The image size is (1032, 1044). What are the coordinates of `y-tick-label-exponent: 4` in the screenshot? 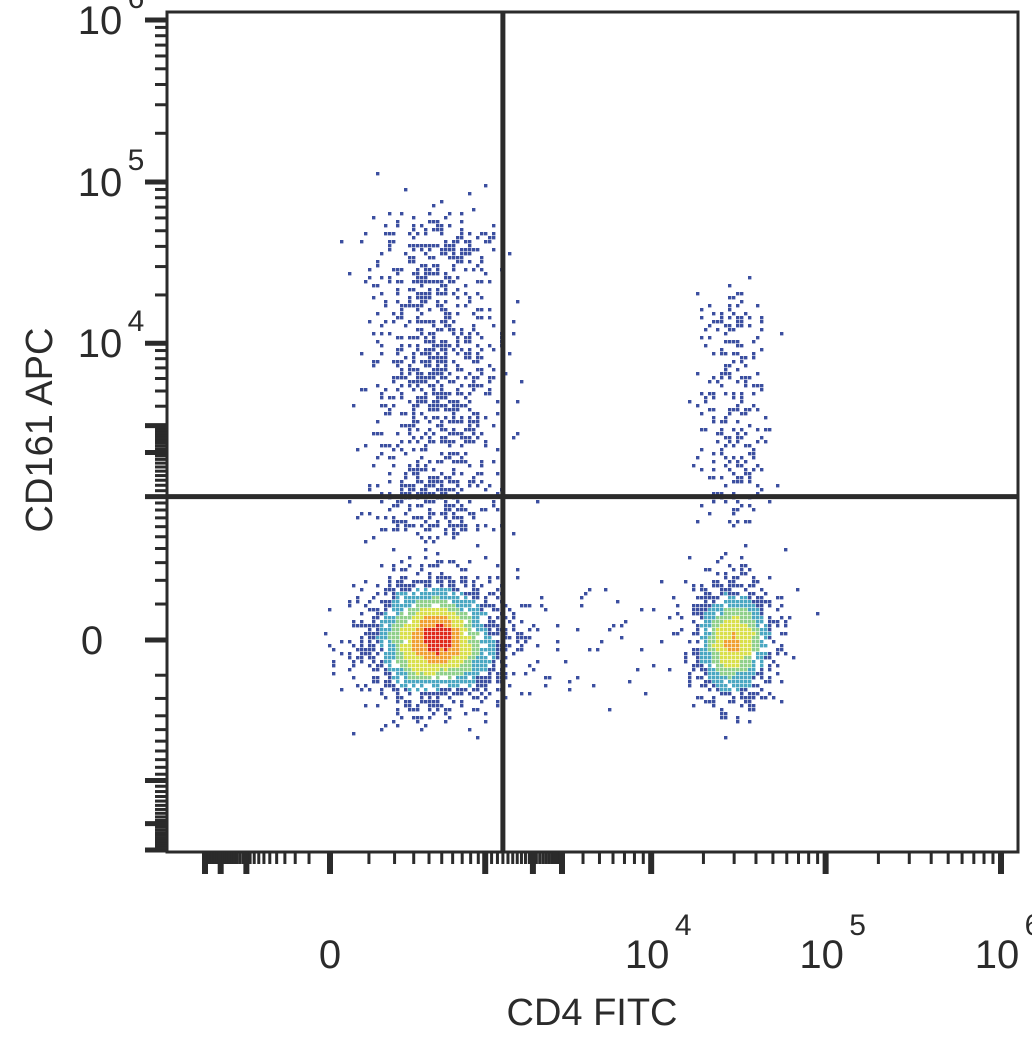 It's located at (136, 321).